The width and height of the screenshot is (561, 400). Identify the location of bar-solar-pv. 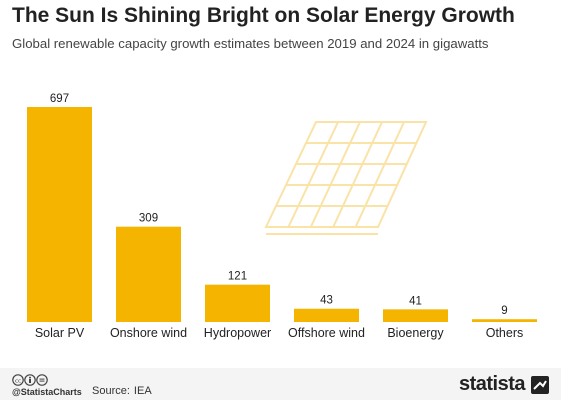
(59, 214).